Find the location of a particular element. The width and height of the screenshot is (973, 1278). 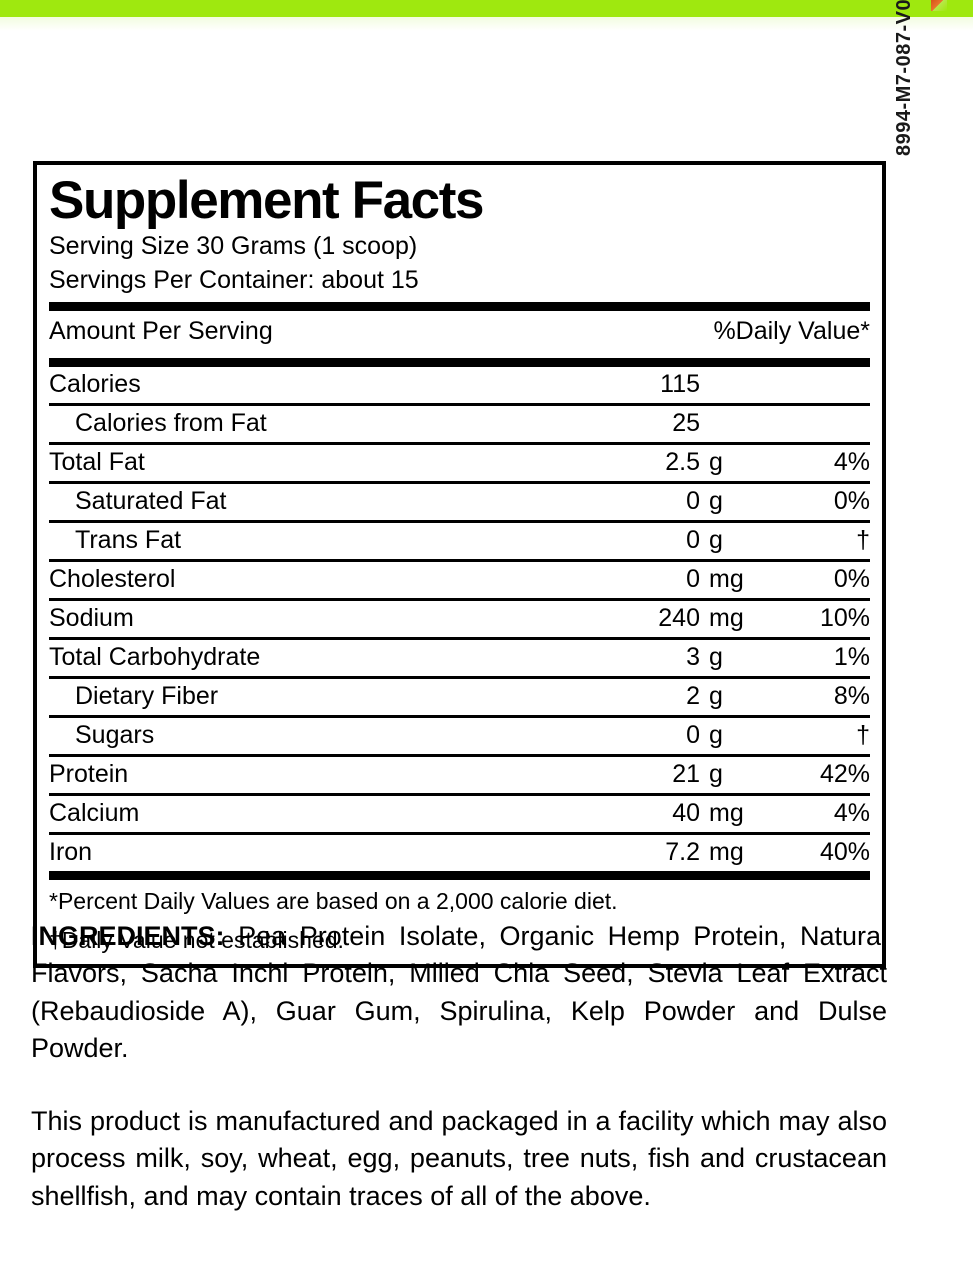

table-row: Calcium 40 mg 4% is located at coordinates (459, 814).